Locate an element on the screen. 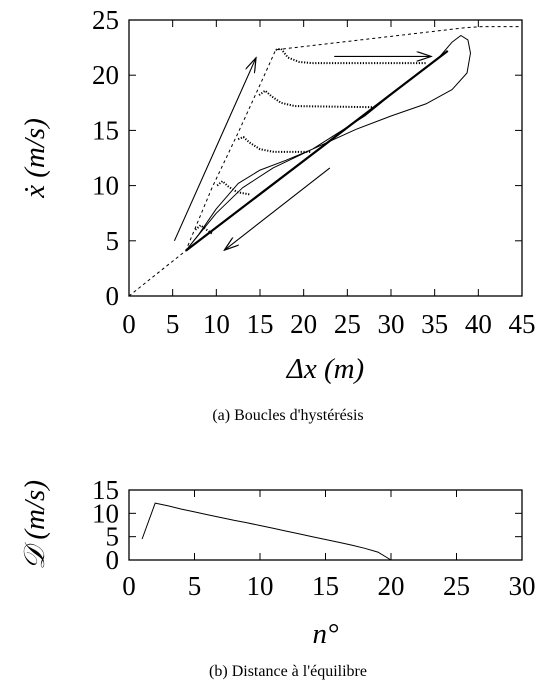 The height and width of the screenshot is (692, 544). annotations is located at coordinates (301, 153).